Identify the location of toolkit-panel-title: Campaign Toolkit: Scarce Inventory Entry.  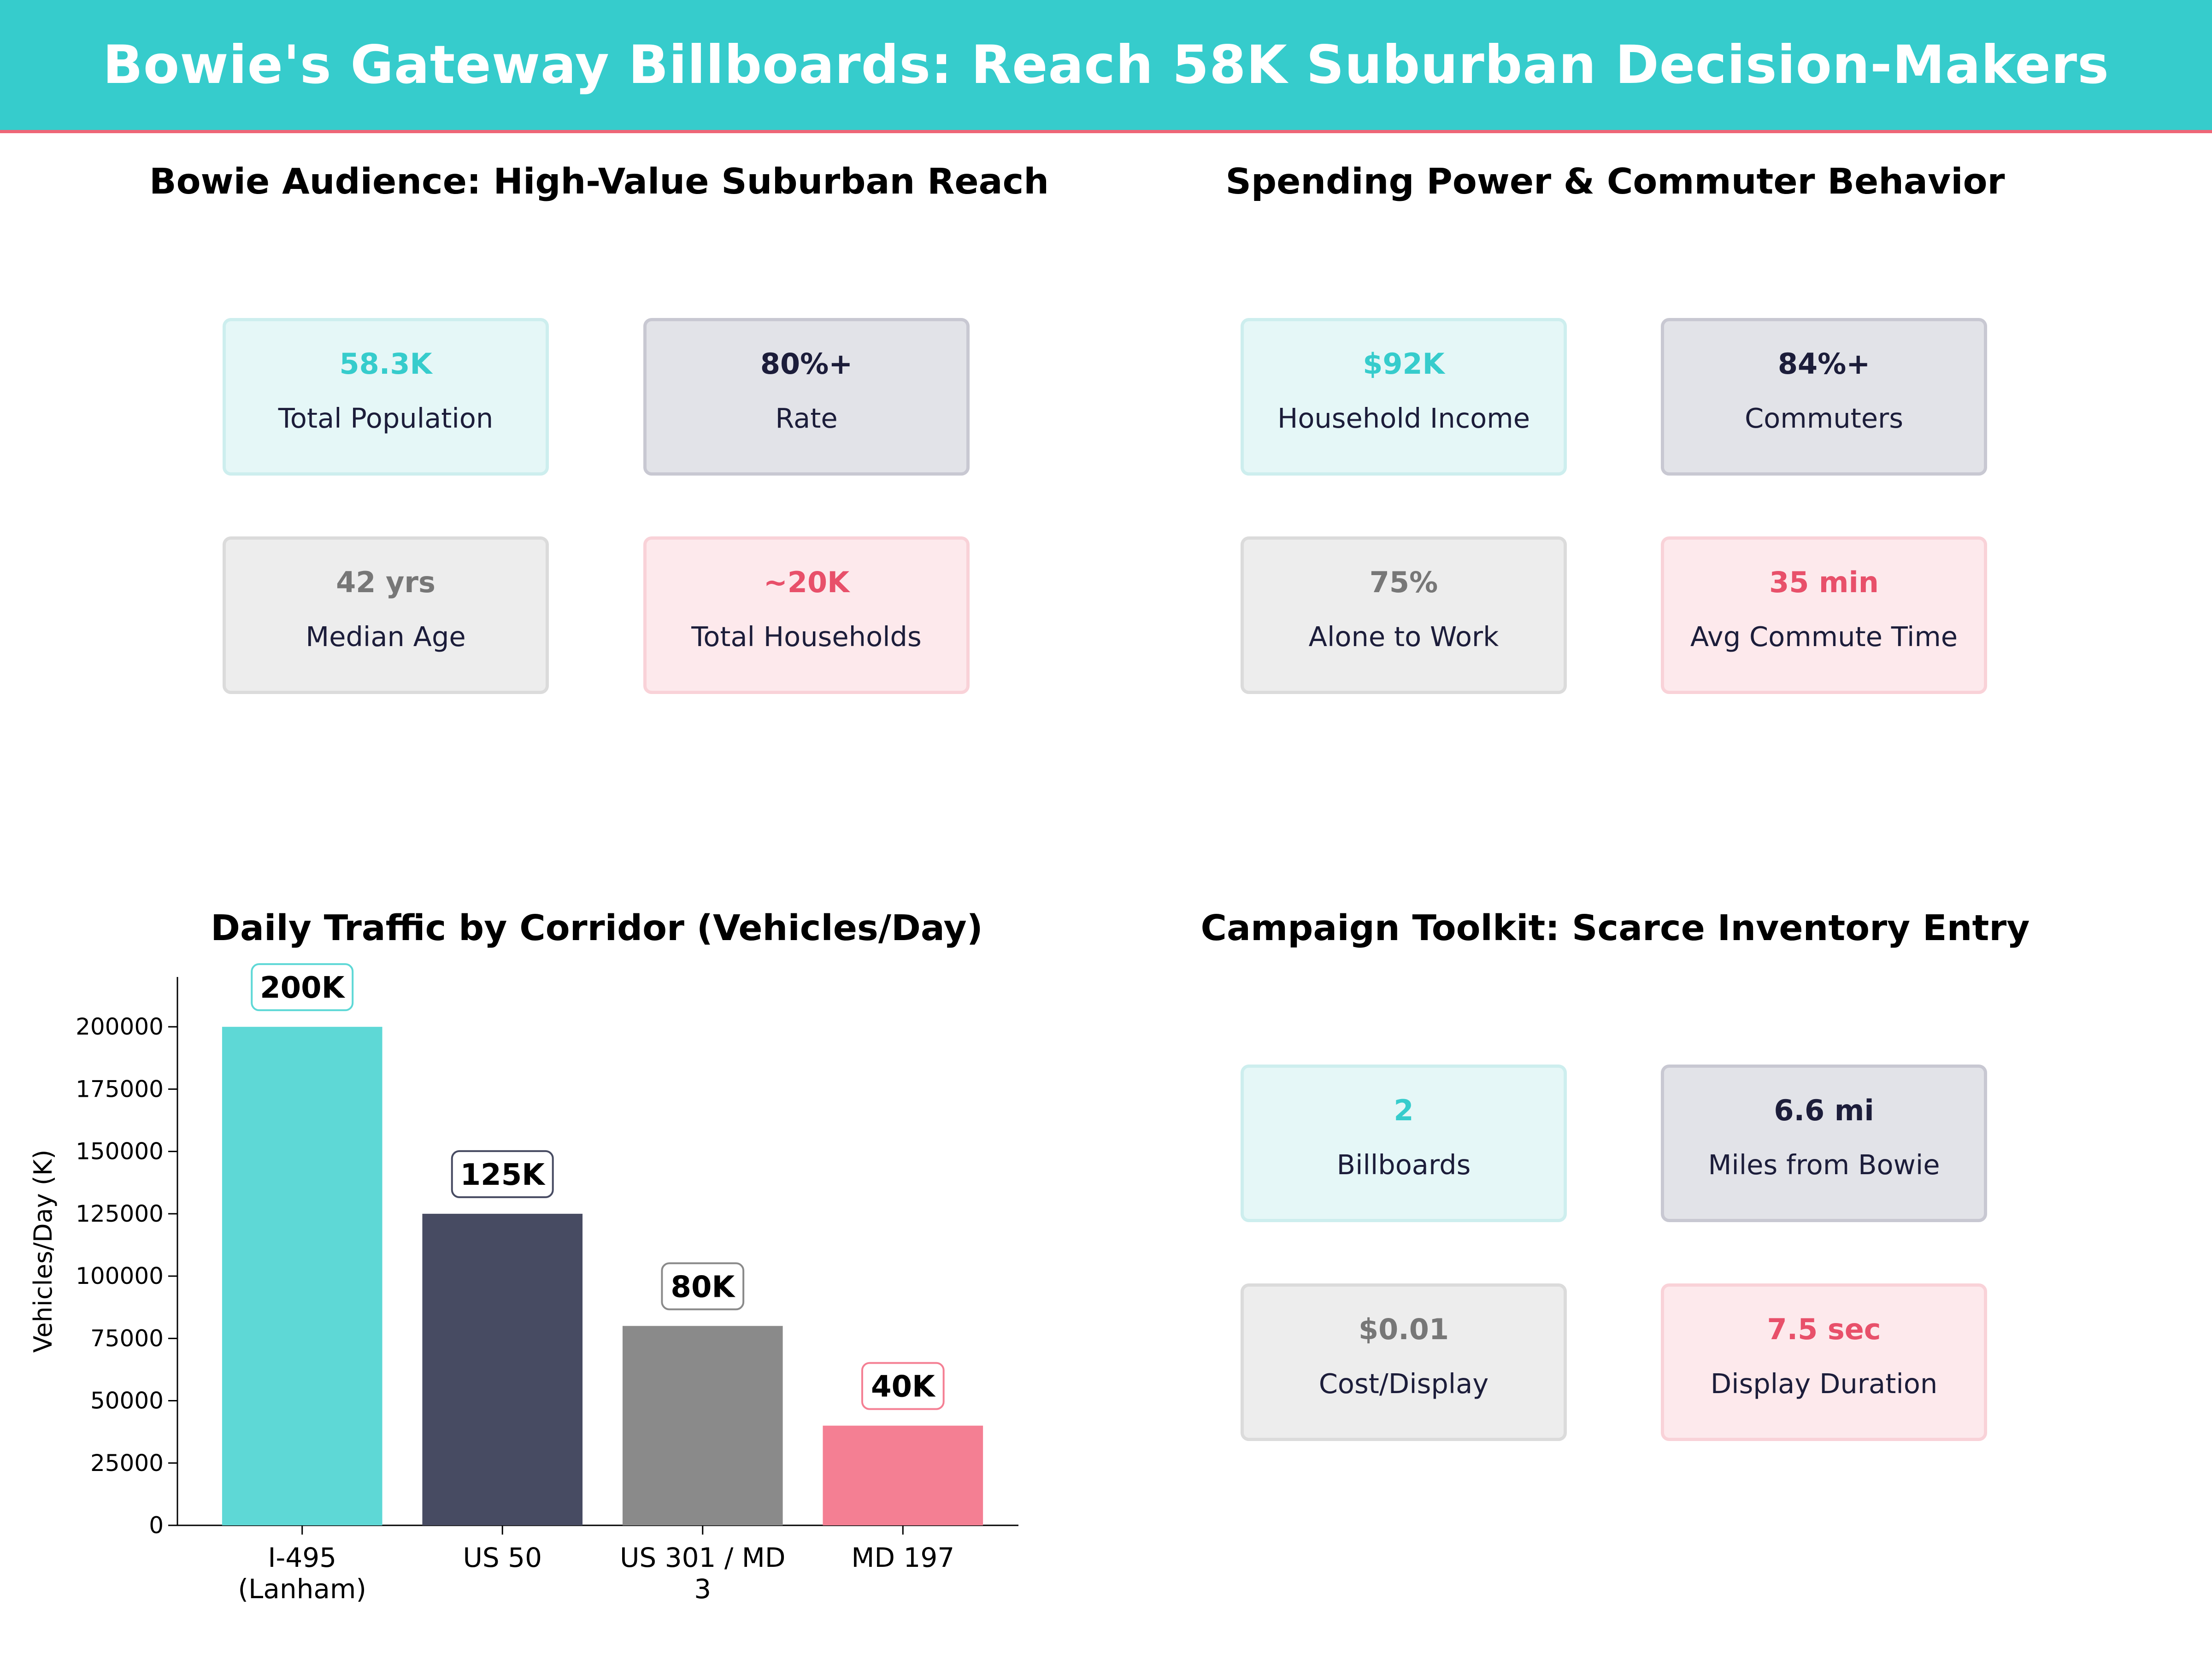
(1615, 928).